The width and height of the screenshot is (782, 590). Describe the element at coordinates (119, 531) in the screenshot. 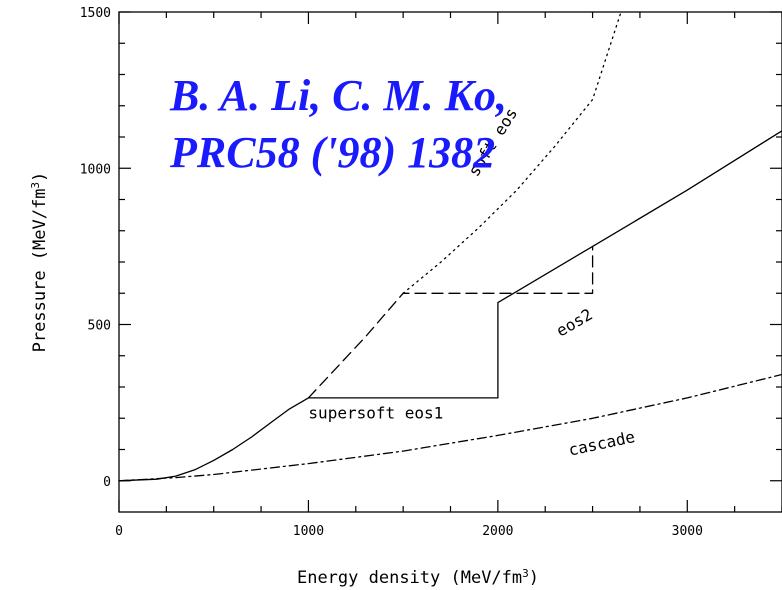

I see `x-tick-label: 0` at that location.